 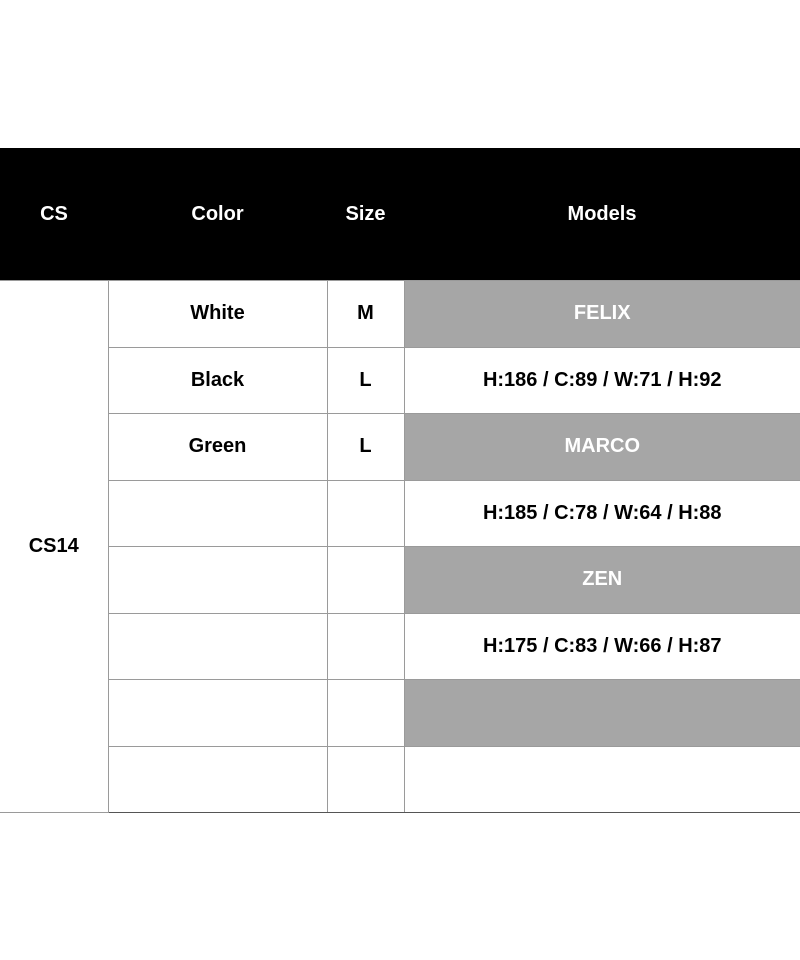 I want to click on color-cell: Black, so click(x=217, y=380).